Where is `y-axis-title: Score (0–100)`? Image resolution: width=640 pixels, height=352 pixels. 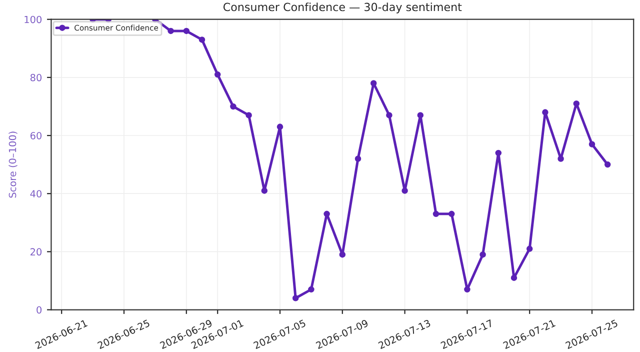 y-axis-title: Score (0–100) is located at coordinates (13, 165).